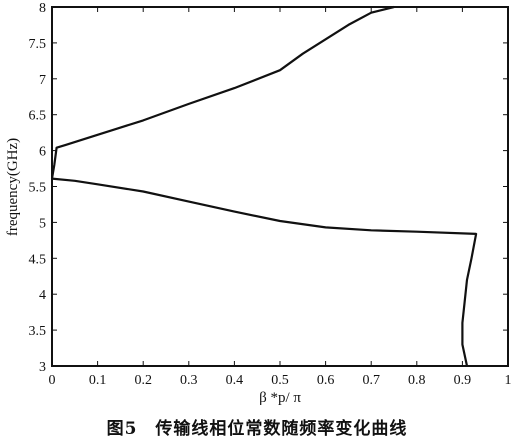  Describe the element at coordinates (38, 331) in the screenshot. I see `y-tick-label: 3.5` at that location.